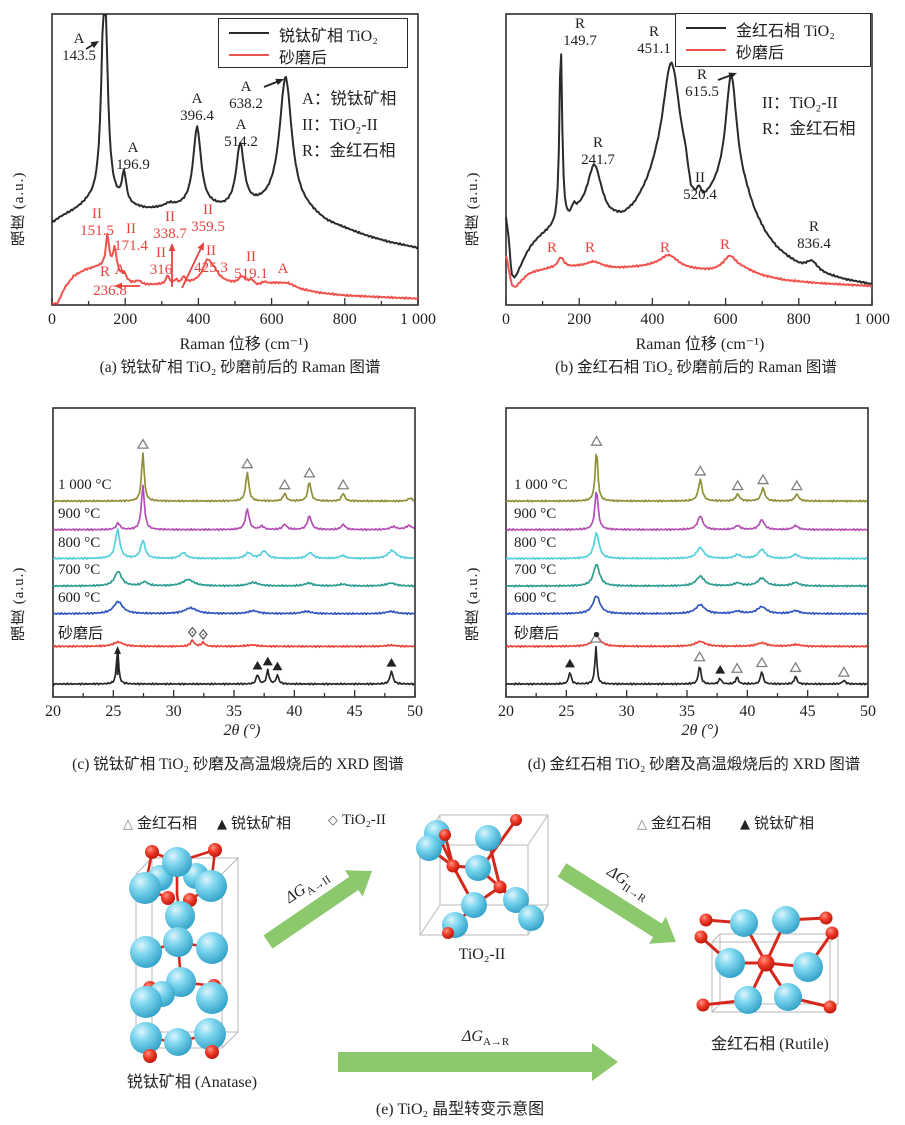  I want to click on trace-label-d: 600 °C, so click(535, 597).